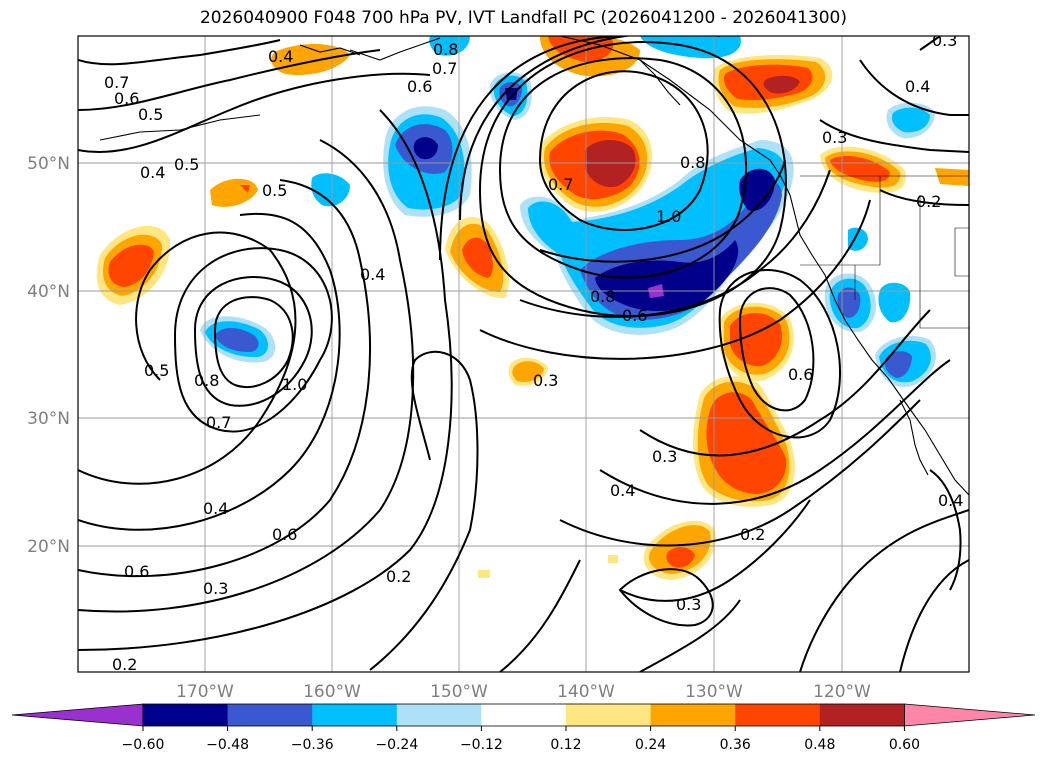  What do you see at coordinates (332, 692) in the screenshot?
I see `lon-label: 160°W` at bounding box center [332, 692].